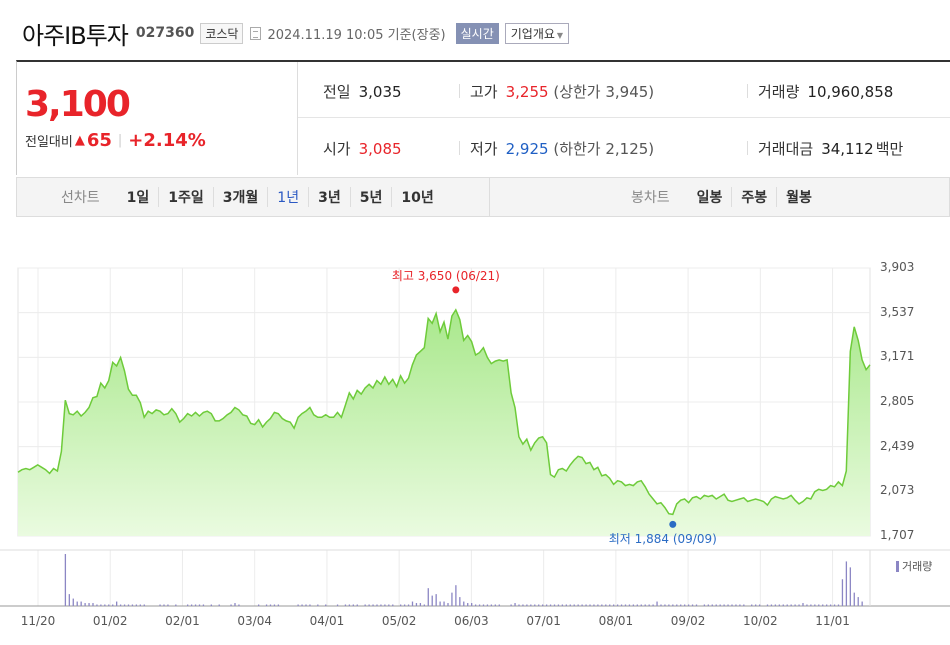  Describe the element at coordinates (650, 198) in the screenshot. I see `candle-chart-label: 봉차트` at that location.